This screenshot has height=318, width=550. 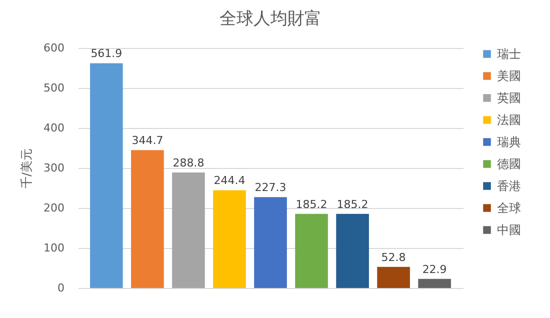 What do you see at coordinates (434, 269) in the screenshot?
I see `data-label: 22.9` at bounding box center [434, 269].